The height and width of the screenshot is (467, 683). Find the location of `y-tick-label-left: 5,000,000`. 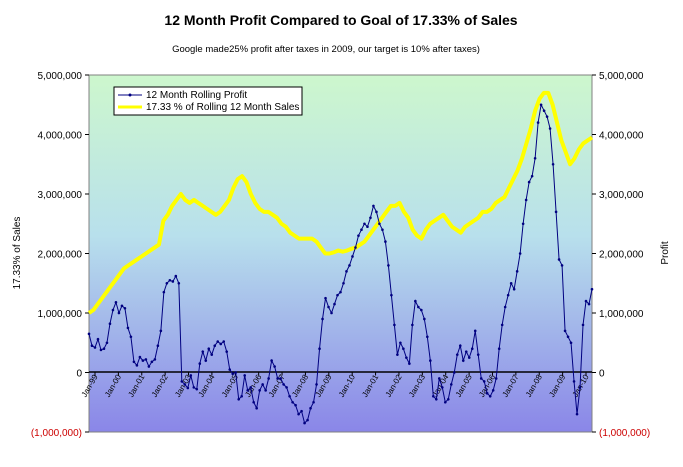

y-tick-label-left: 5,000,000 is located at coordinates (60, 76).